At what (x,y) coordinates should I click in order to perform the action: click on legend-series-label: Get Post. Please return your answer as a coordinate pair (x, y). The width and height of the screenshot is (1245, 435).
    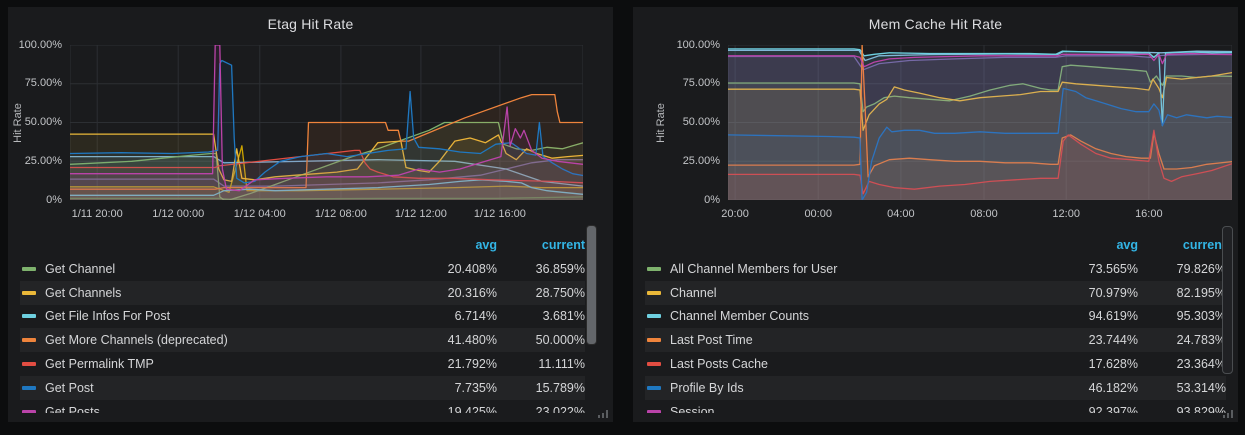
    Looking at the image, I should click on (214, 388).